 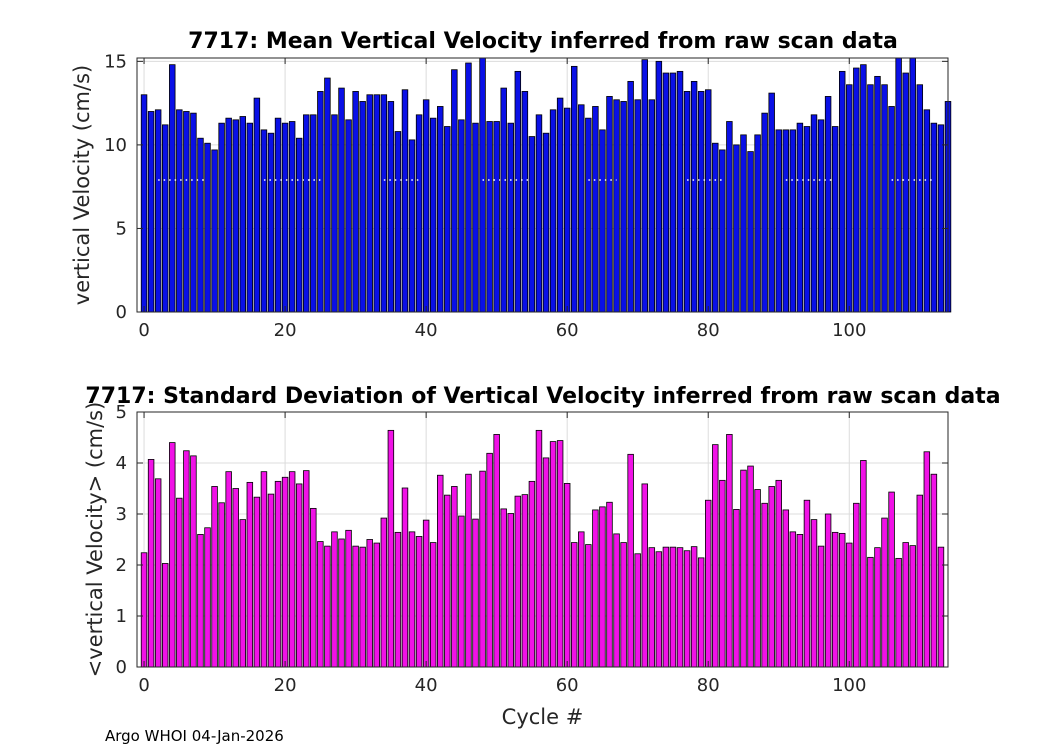 What do you see at coordinates (143, 685) in the screenshot?
I see `x-tick-label: 0` at bounding box center [143, 685].